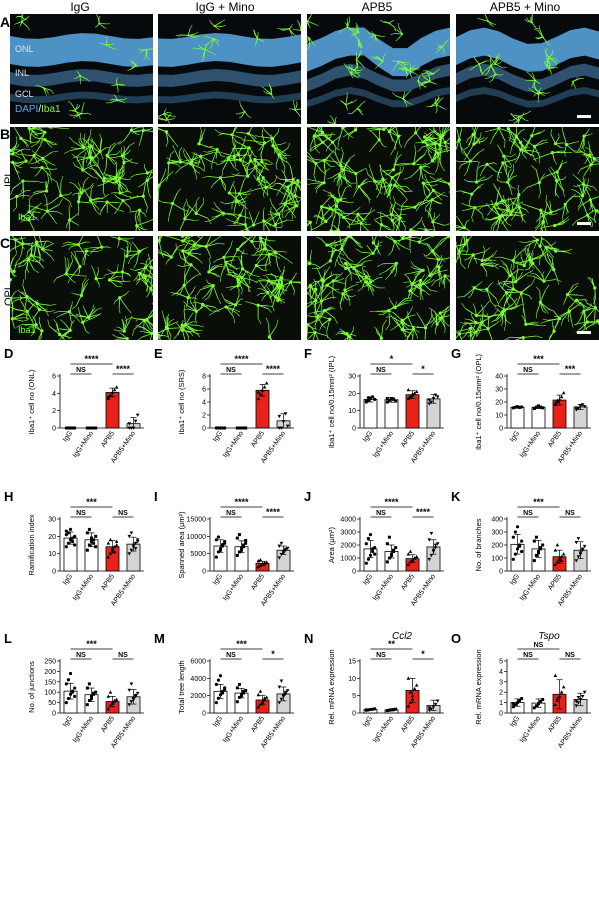 The height and width of the screenshot is (900, 599). I want to click on bar-igg, so click(517, 417).